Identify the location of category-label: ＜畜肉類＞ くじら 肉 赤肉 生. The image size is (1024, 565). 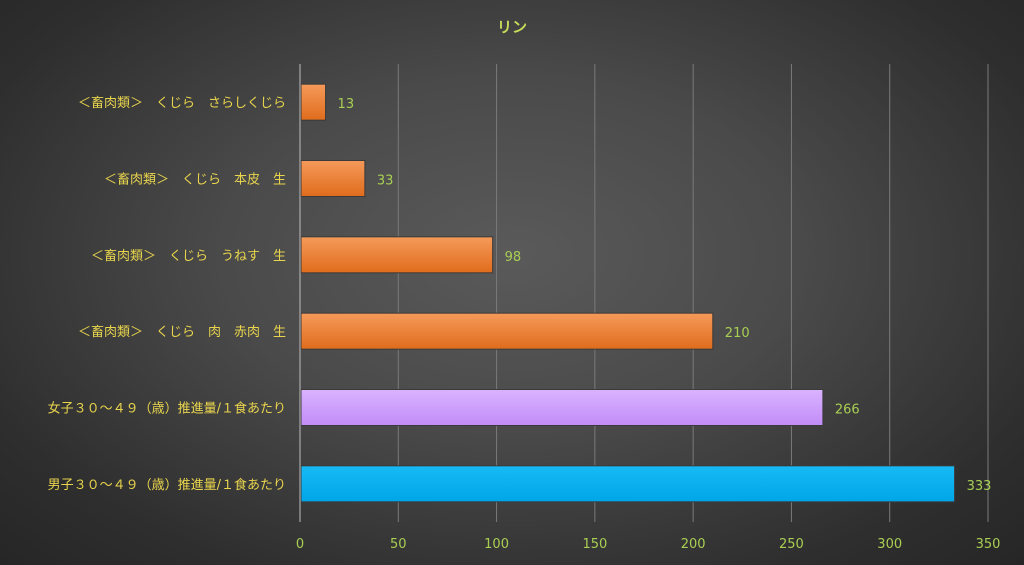
(182, 332).